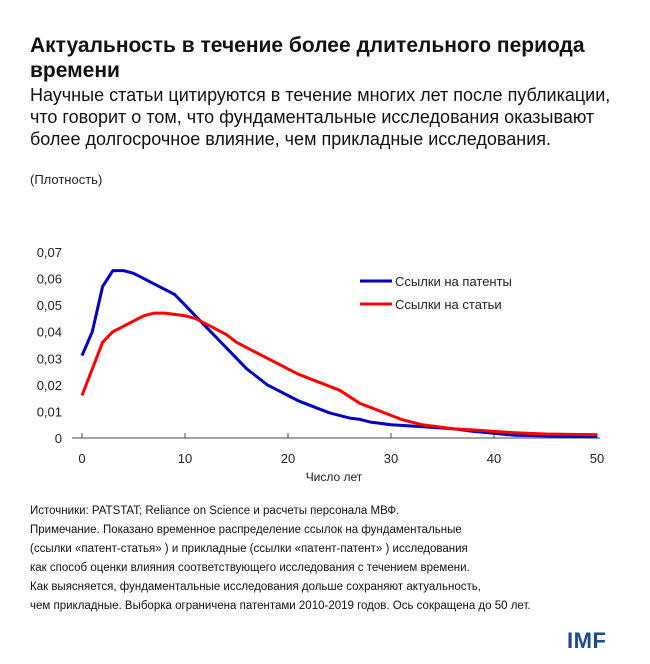 This screenshot has height=664, width=650. Describe the element at coordinates (49, 332) in the screenshot. I see `y-tick-label: 0,04` at that location.